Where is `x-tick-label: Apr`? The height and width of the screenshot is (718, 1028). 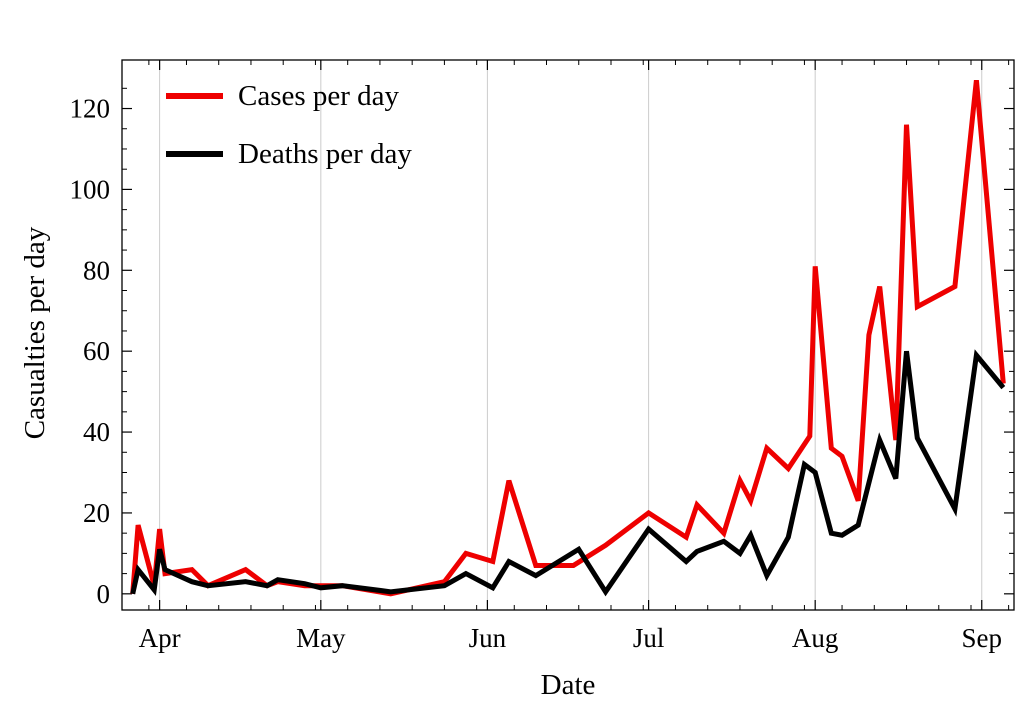 x-tick-label: Apr is located at coordinates (160, 638).